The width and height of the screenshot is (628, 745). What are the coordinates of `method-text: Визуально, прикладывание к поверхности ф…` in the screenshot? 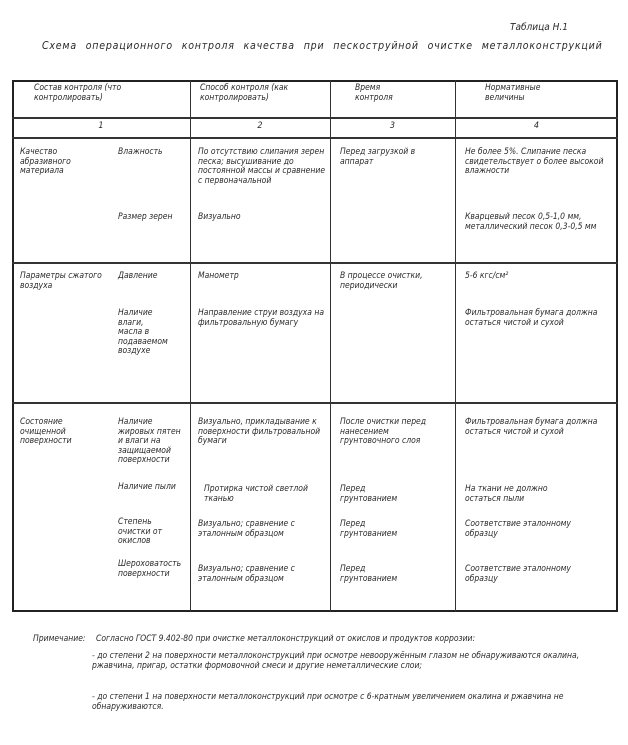 It's located at (259, 431).